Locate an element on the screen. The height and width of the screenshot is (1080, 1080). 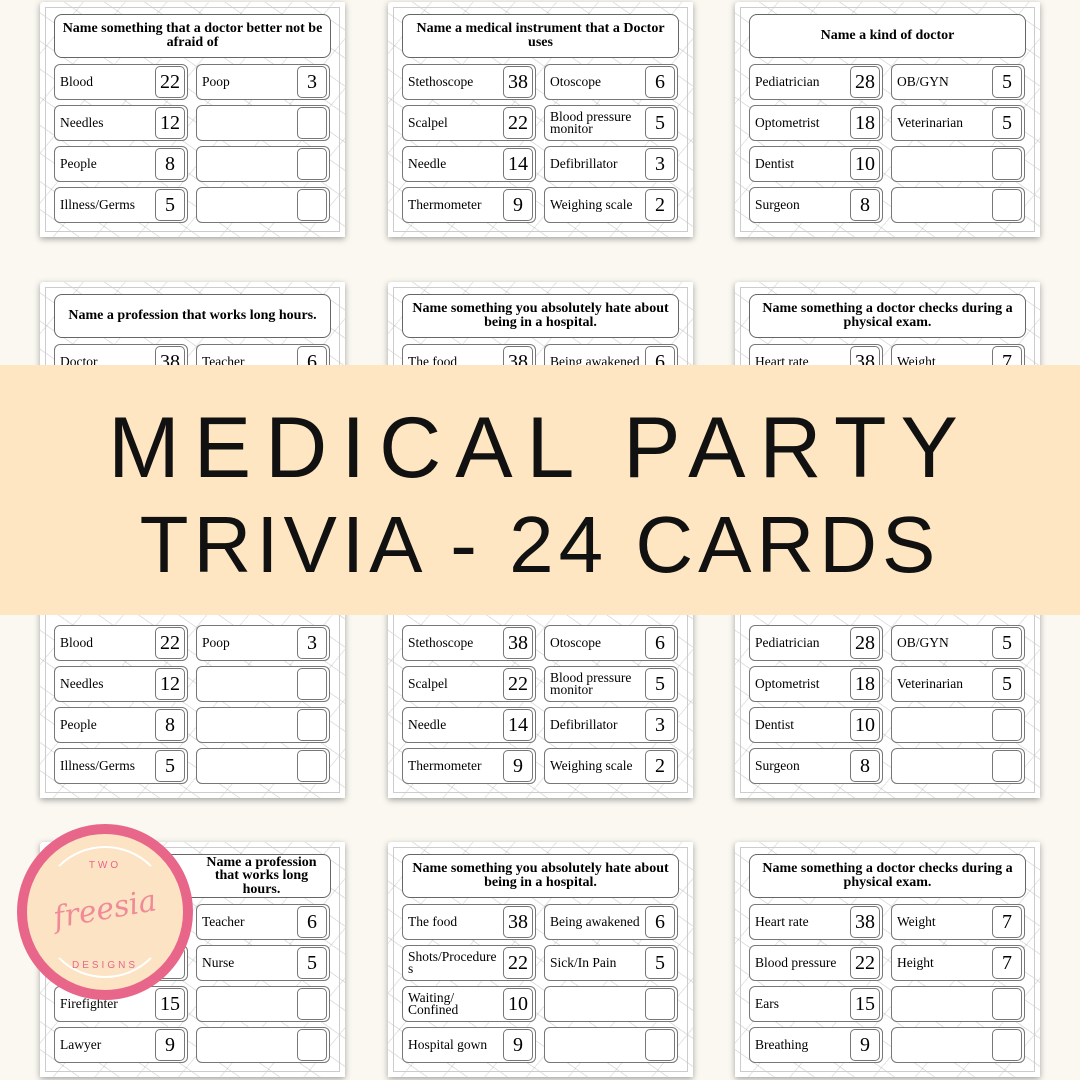
answer-label: Weight is located at coordinates (916, 921).